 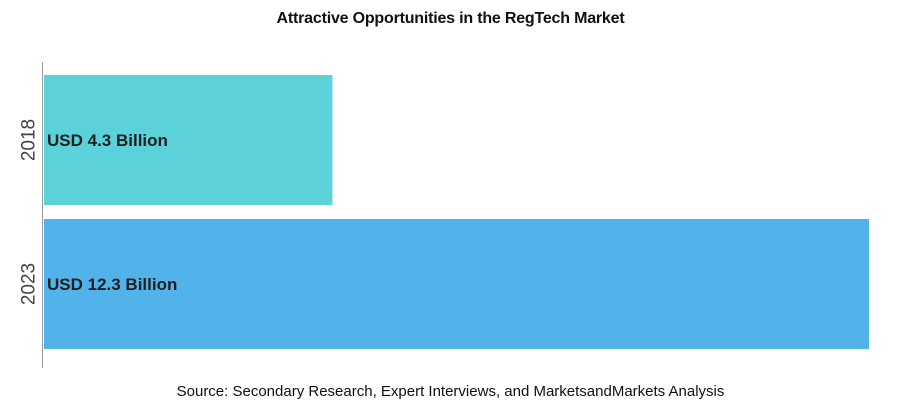 I want to click on y-tick-label-2018: 2018, so click(x=29, y=140).